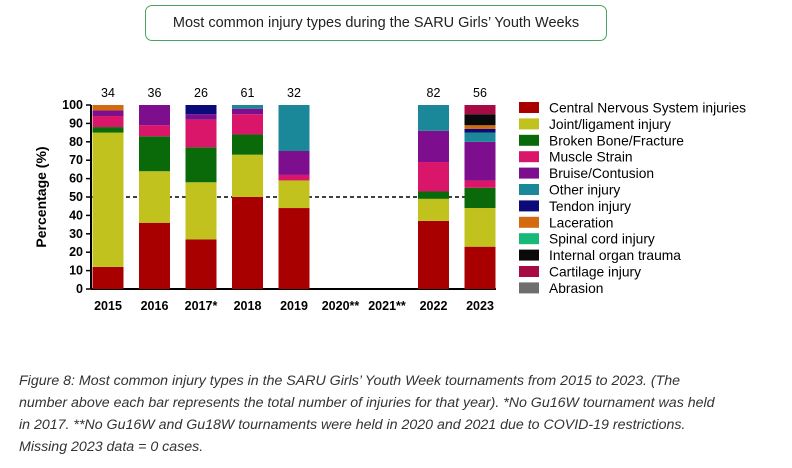 The height and width of the screenshot is (468, 792). I want to click on legend-label: Central Nervous System injuries, so click(647, 108).